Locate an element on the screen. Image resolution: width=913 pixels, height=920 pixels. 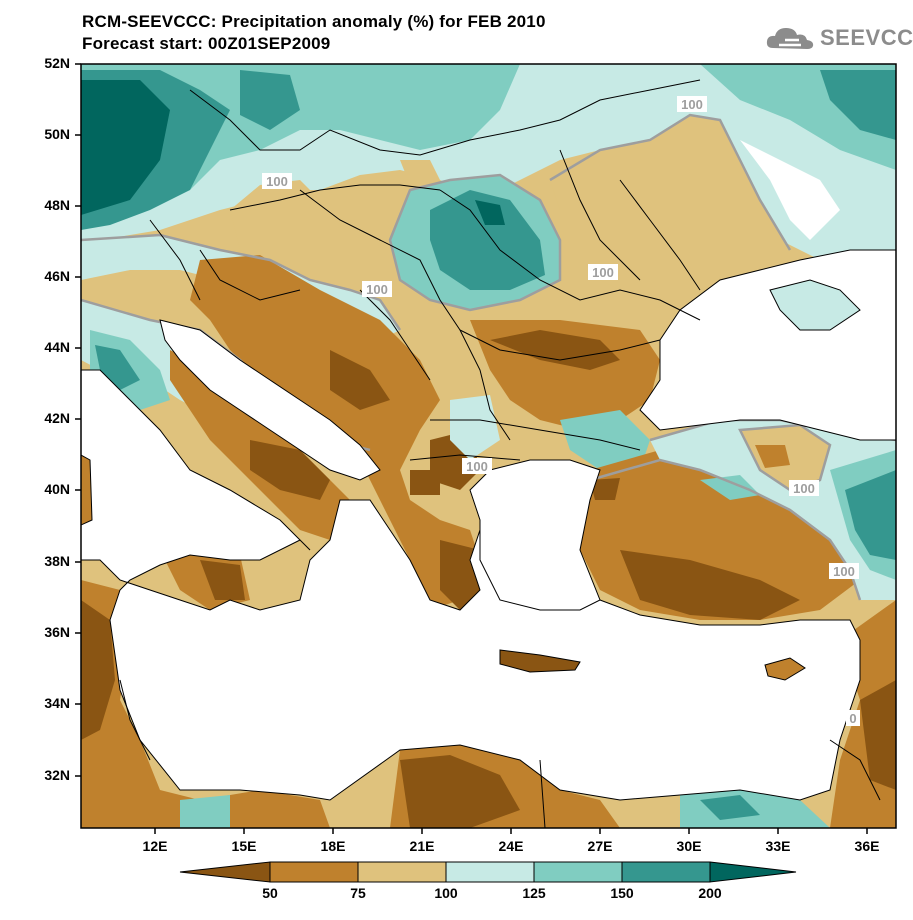
lon-label-21e: 21E is located at coordinates (422, 846).